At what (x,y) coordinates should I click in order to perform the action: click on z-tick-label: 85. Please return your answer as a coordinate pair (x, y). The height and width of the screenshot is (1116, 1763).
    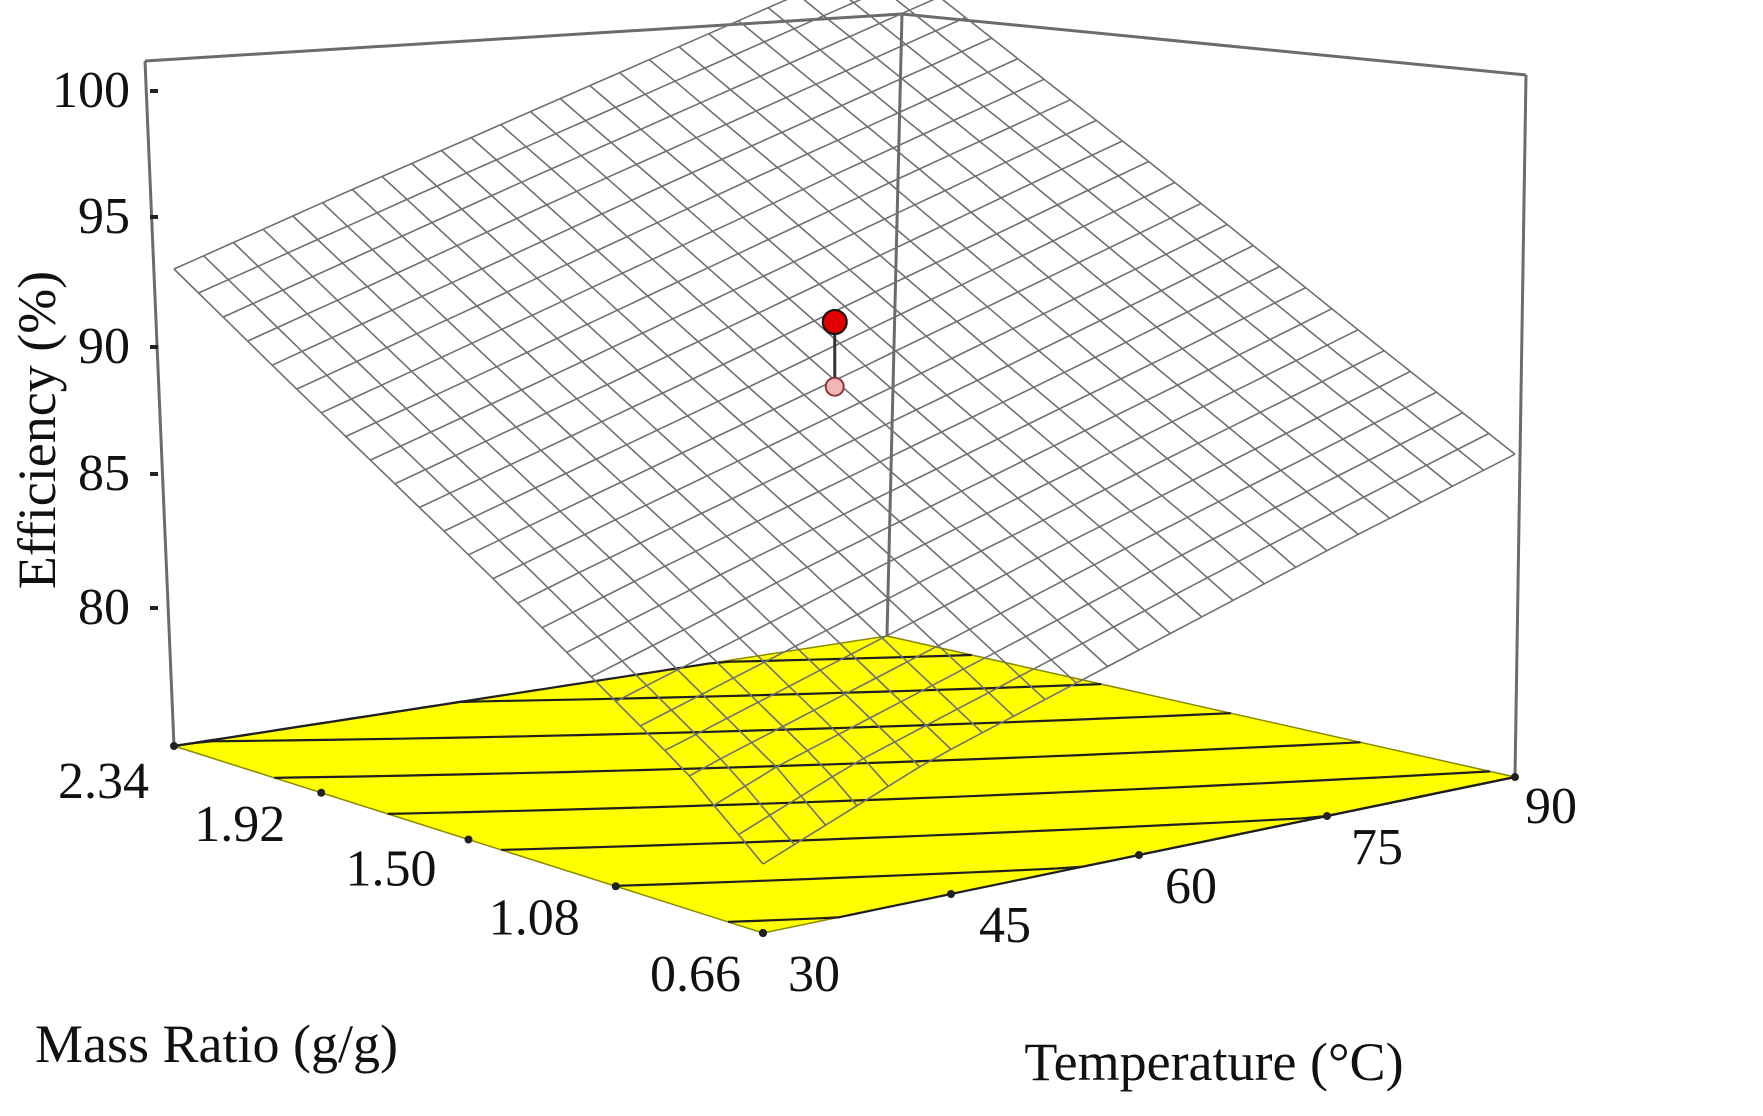
    Looking at the image, I should click on (104, 473).